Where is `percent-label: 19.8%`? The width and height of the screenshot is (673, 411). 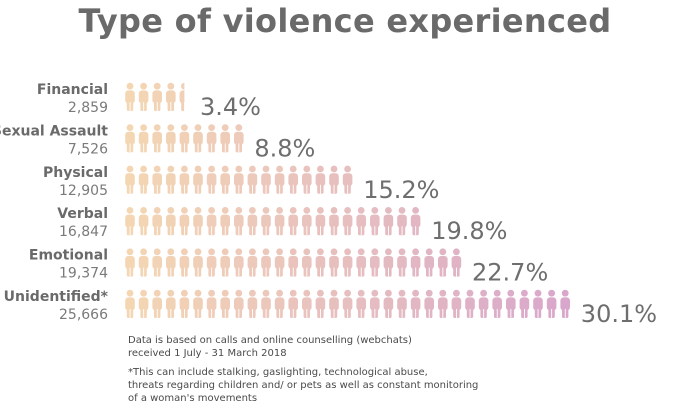 percent-label: 19.8% is located at coordinates (469, 231).